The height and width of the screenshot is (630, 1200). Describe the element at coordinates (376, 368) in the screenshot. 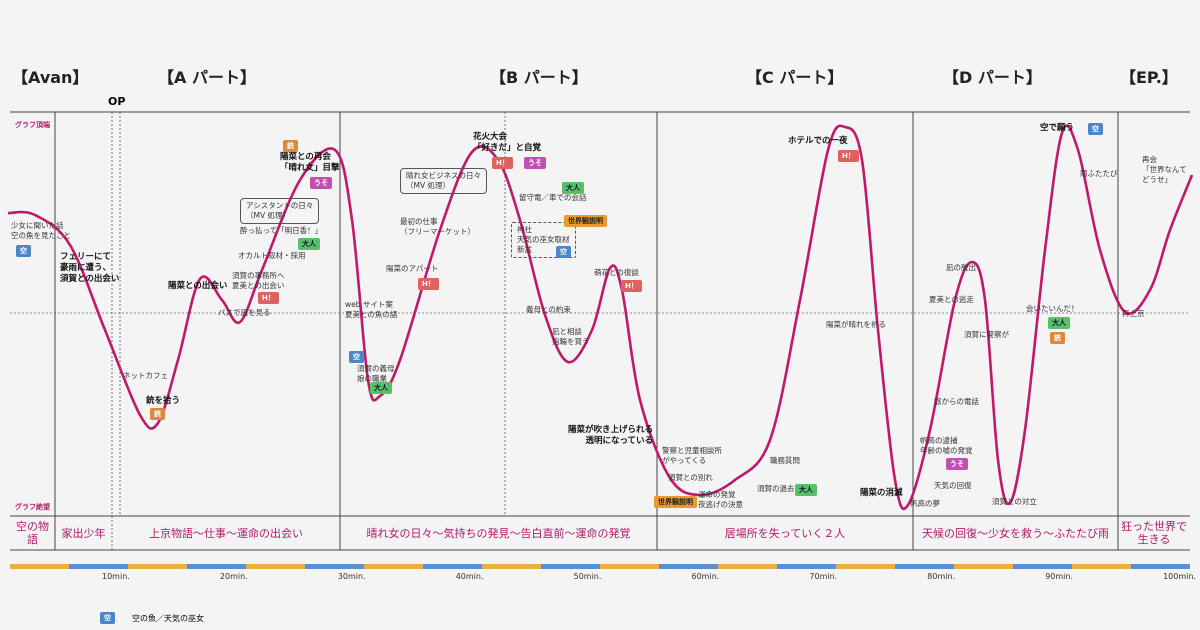

I see `annotation-line: 須賀の義母` at that location.